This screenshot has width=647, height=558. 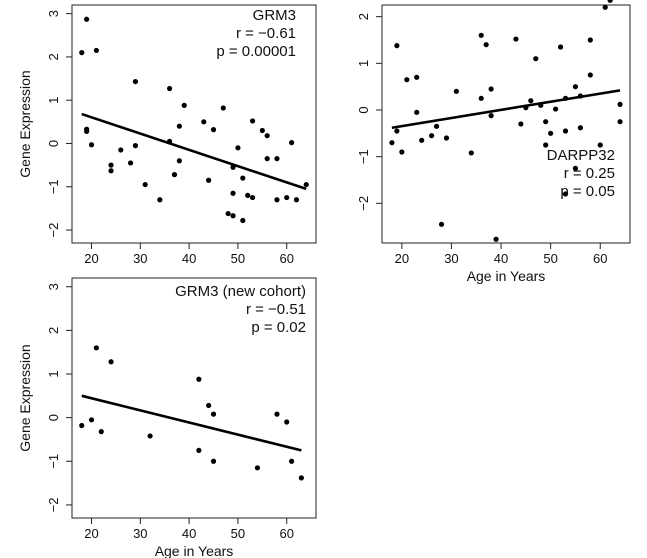 I want to click on x-tick-label: 30, so click(x=140, y=533).